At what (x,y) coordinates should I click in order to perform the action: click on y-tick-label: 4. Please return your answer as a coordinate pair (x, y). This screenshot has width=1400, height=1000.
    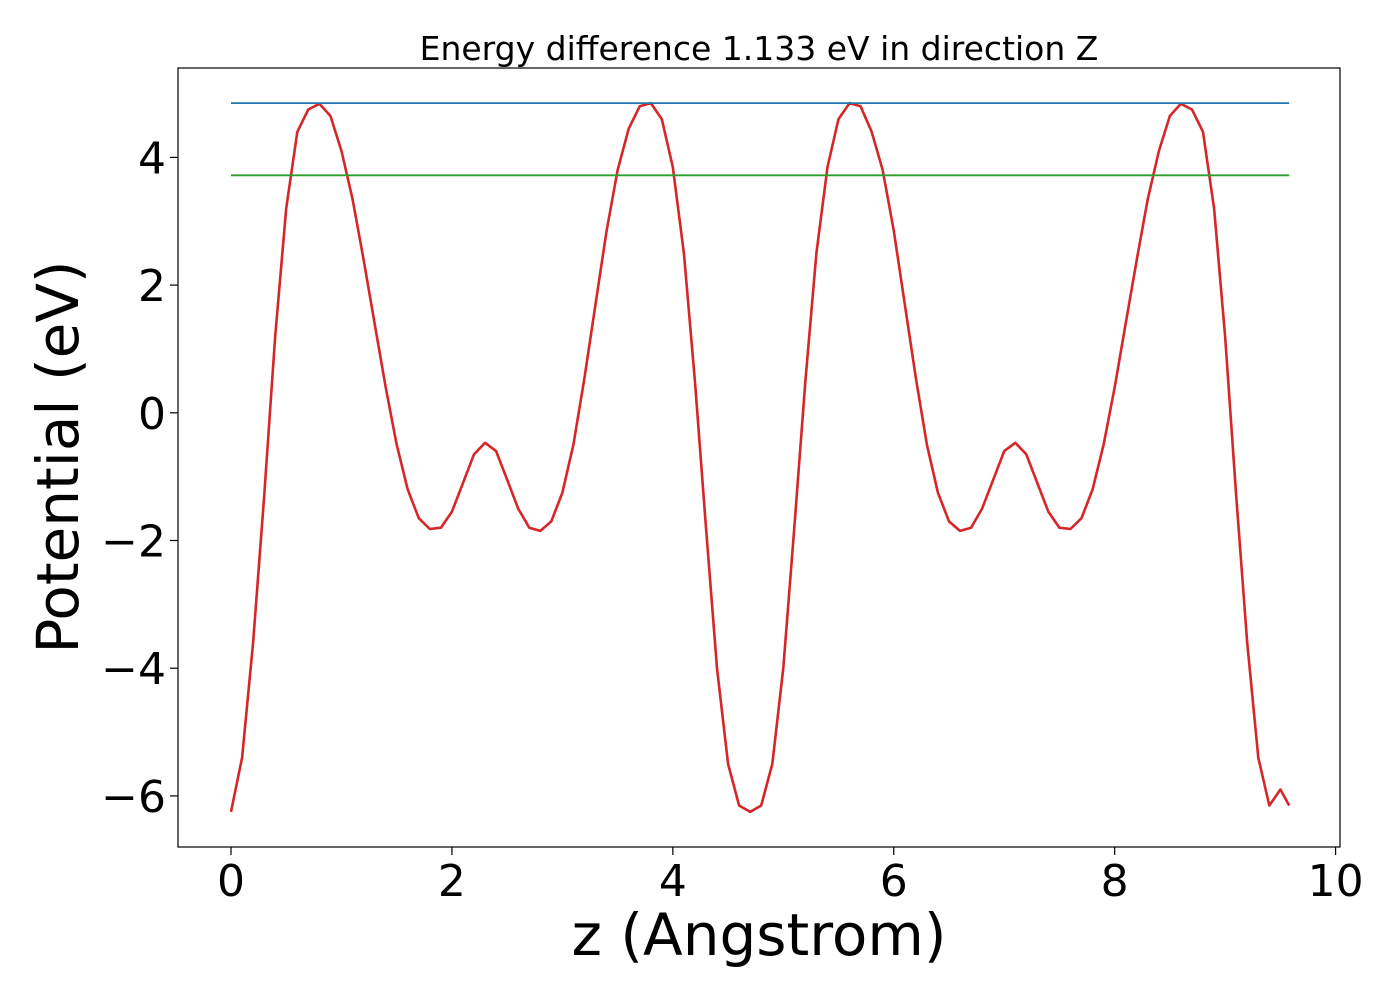
    Looking at the image, I should click on (152, 158).